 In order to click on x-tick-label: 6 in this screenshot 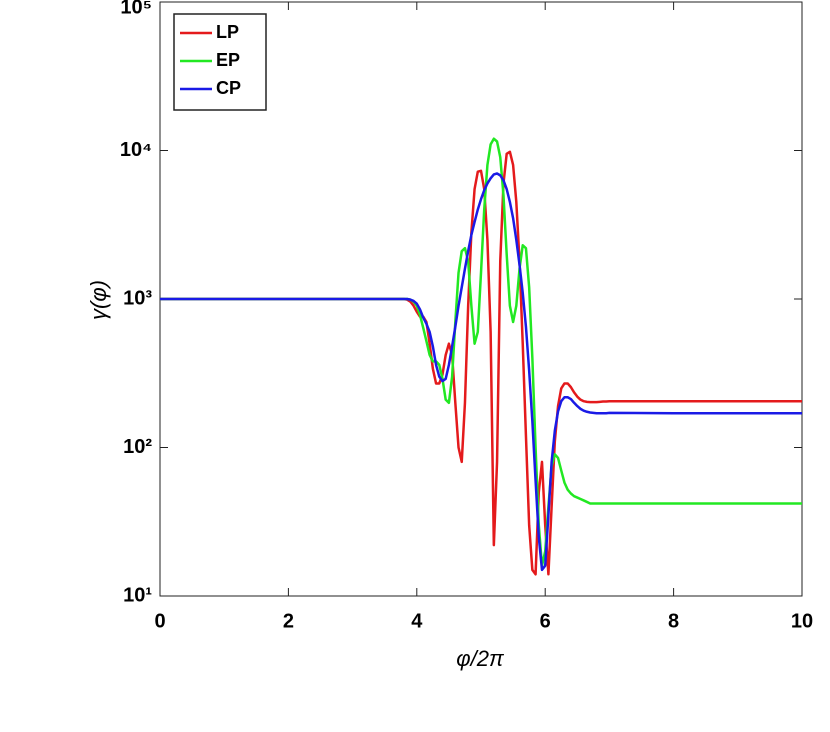, I will do `click(545, 621)`.